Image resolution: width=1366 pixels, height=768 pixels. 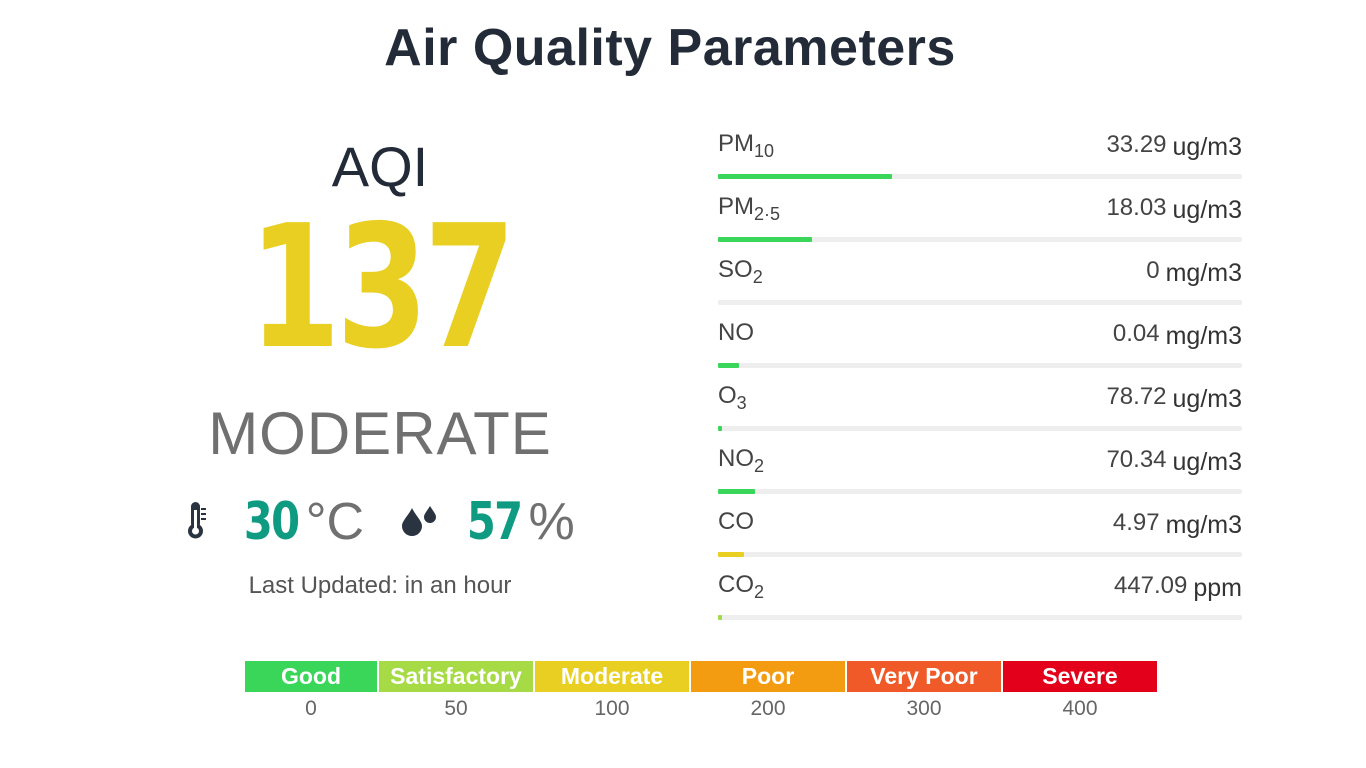 I want to click on parameter-name-base: O, so click(x=727, y=395).